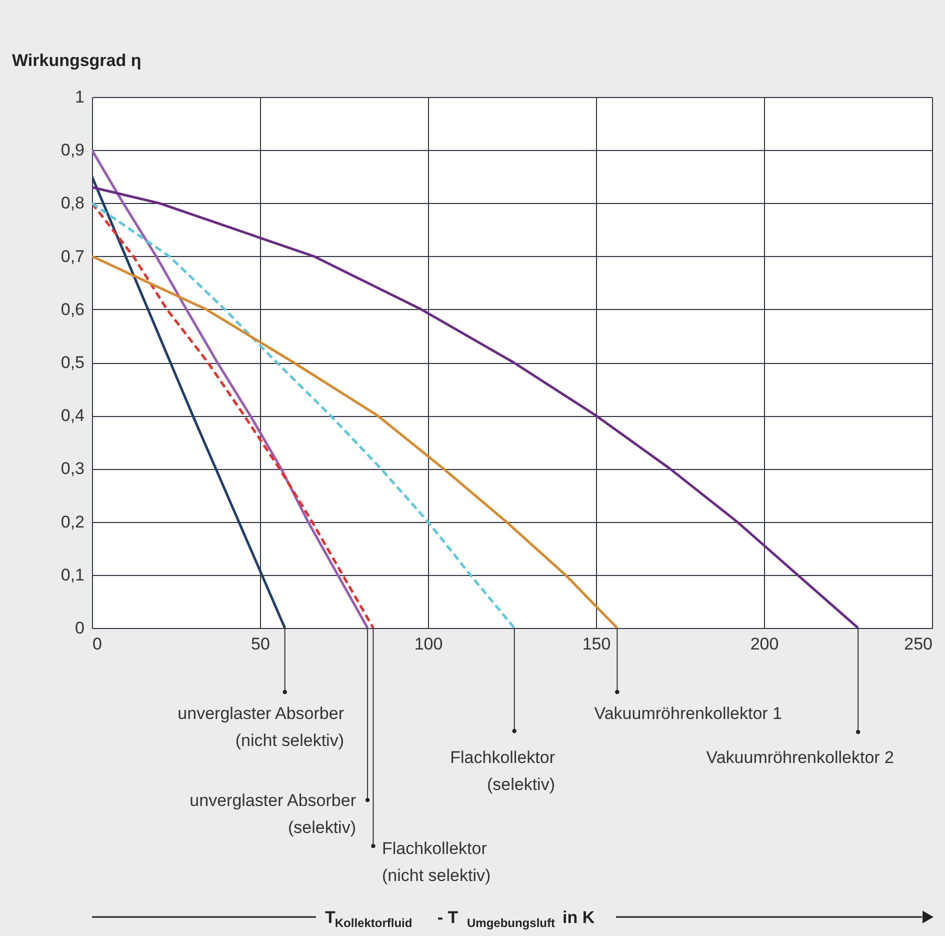 This screenshot has height=936, width=945. What do you see at coordinates (77, 60) in the screenshot?
I see `y-axis-title: Wirkungsgrad η` at bounding box center [77, 60].